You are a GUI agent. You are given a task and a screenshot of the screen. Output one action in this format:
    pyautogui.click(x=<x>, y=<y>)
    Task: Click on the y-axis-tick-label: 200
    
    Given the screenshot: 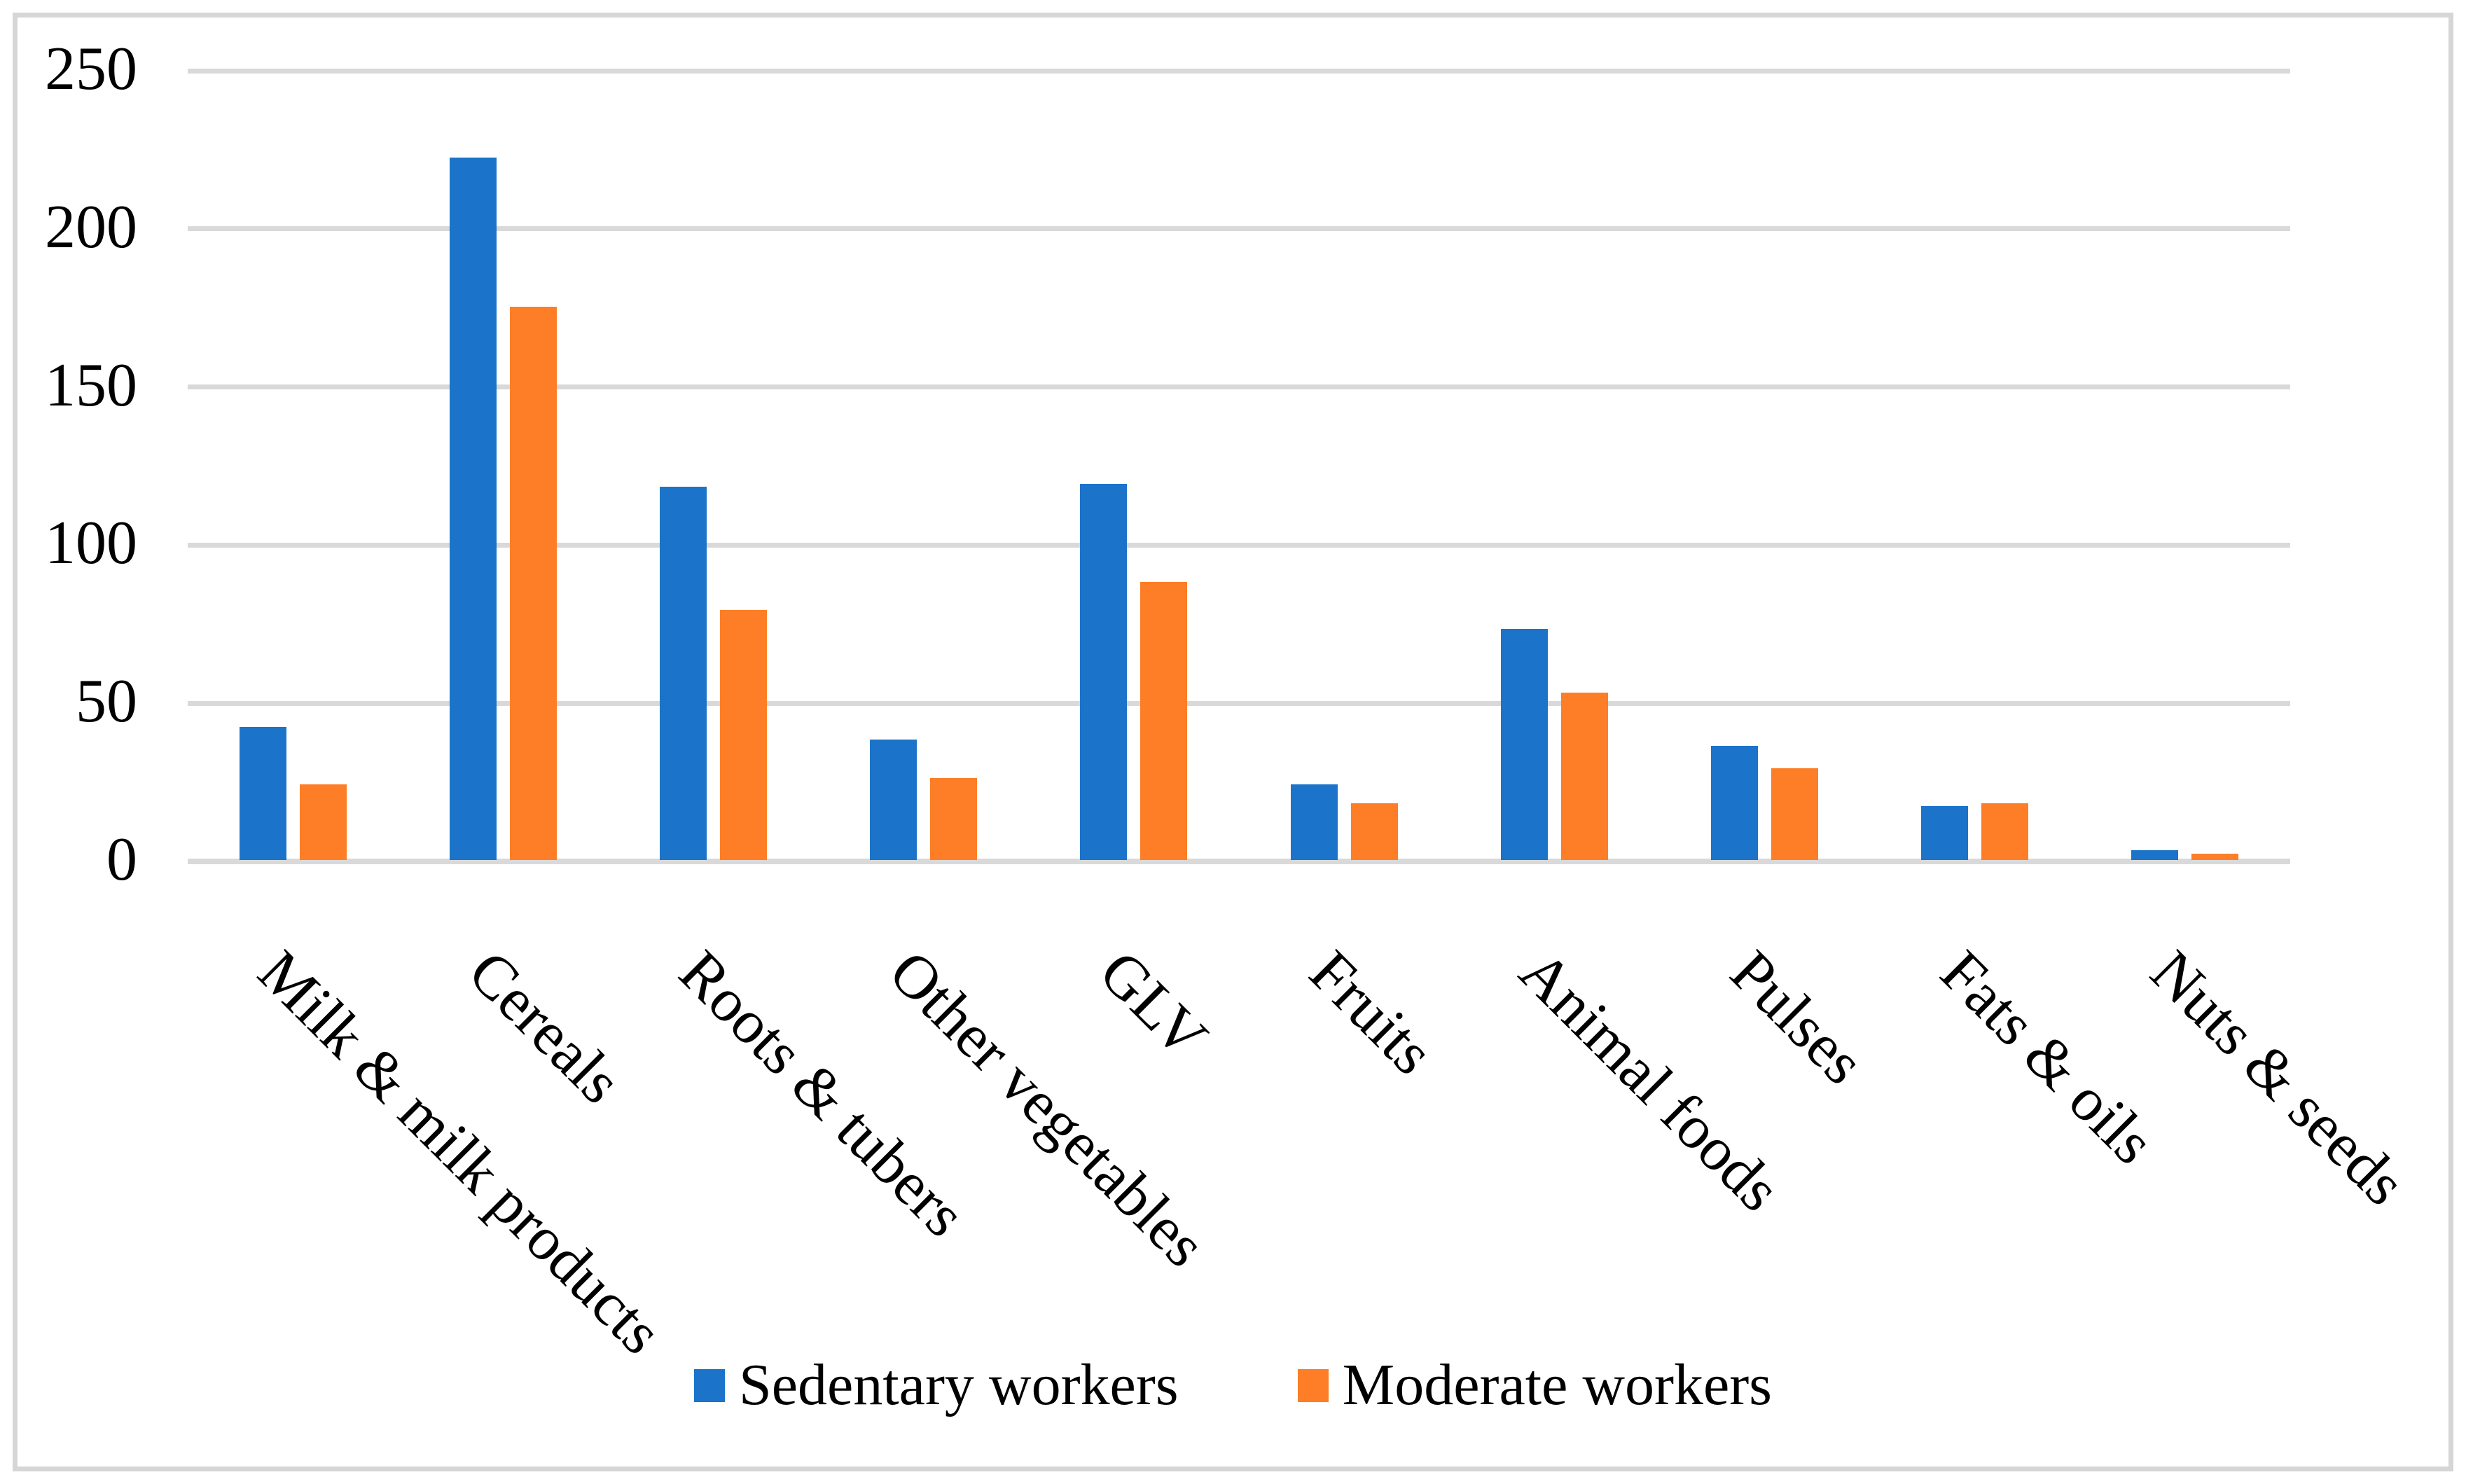 What is the action you would take?
    pyautogui.click(x=91, y=227)
    